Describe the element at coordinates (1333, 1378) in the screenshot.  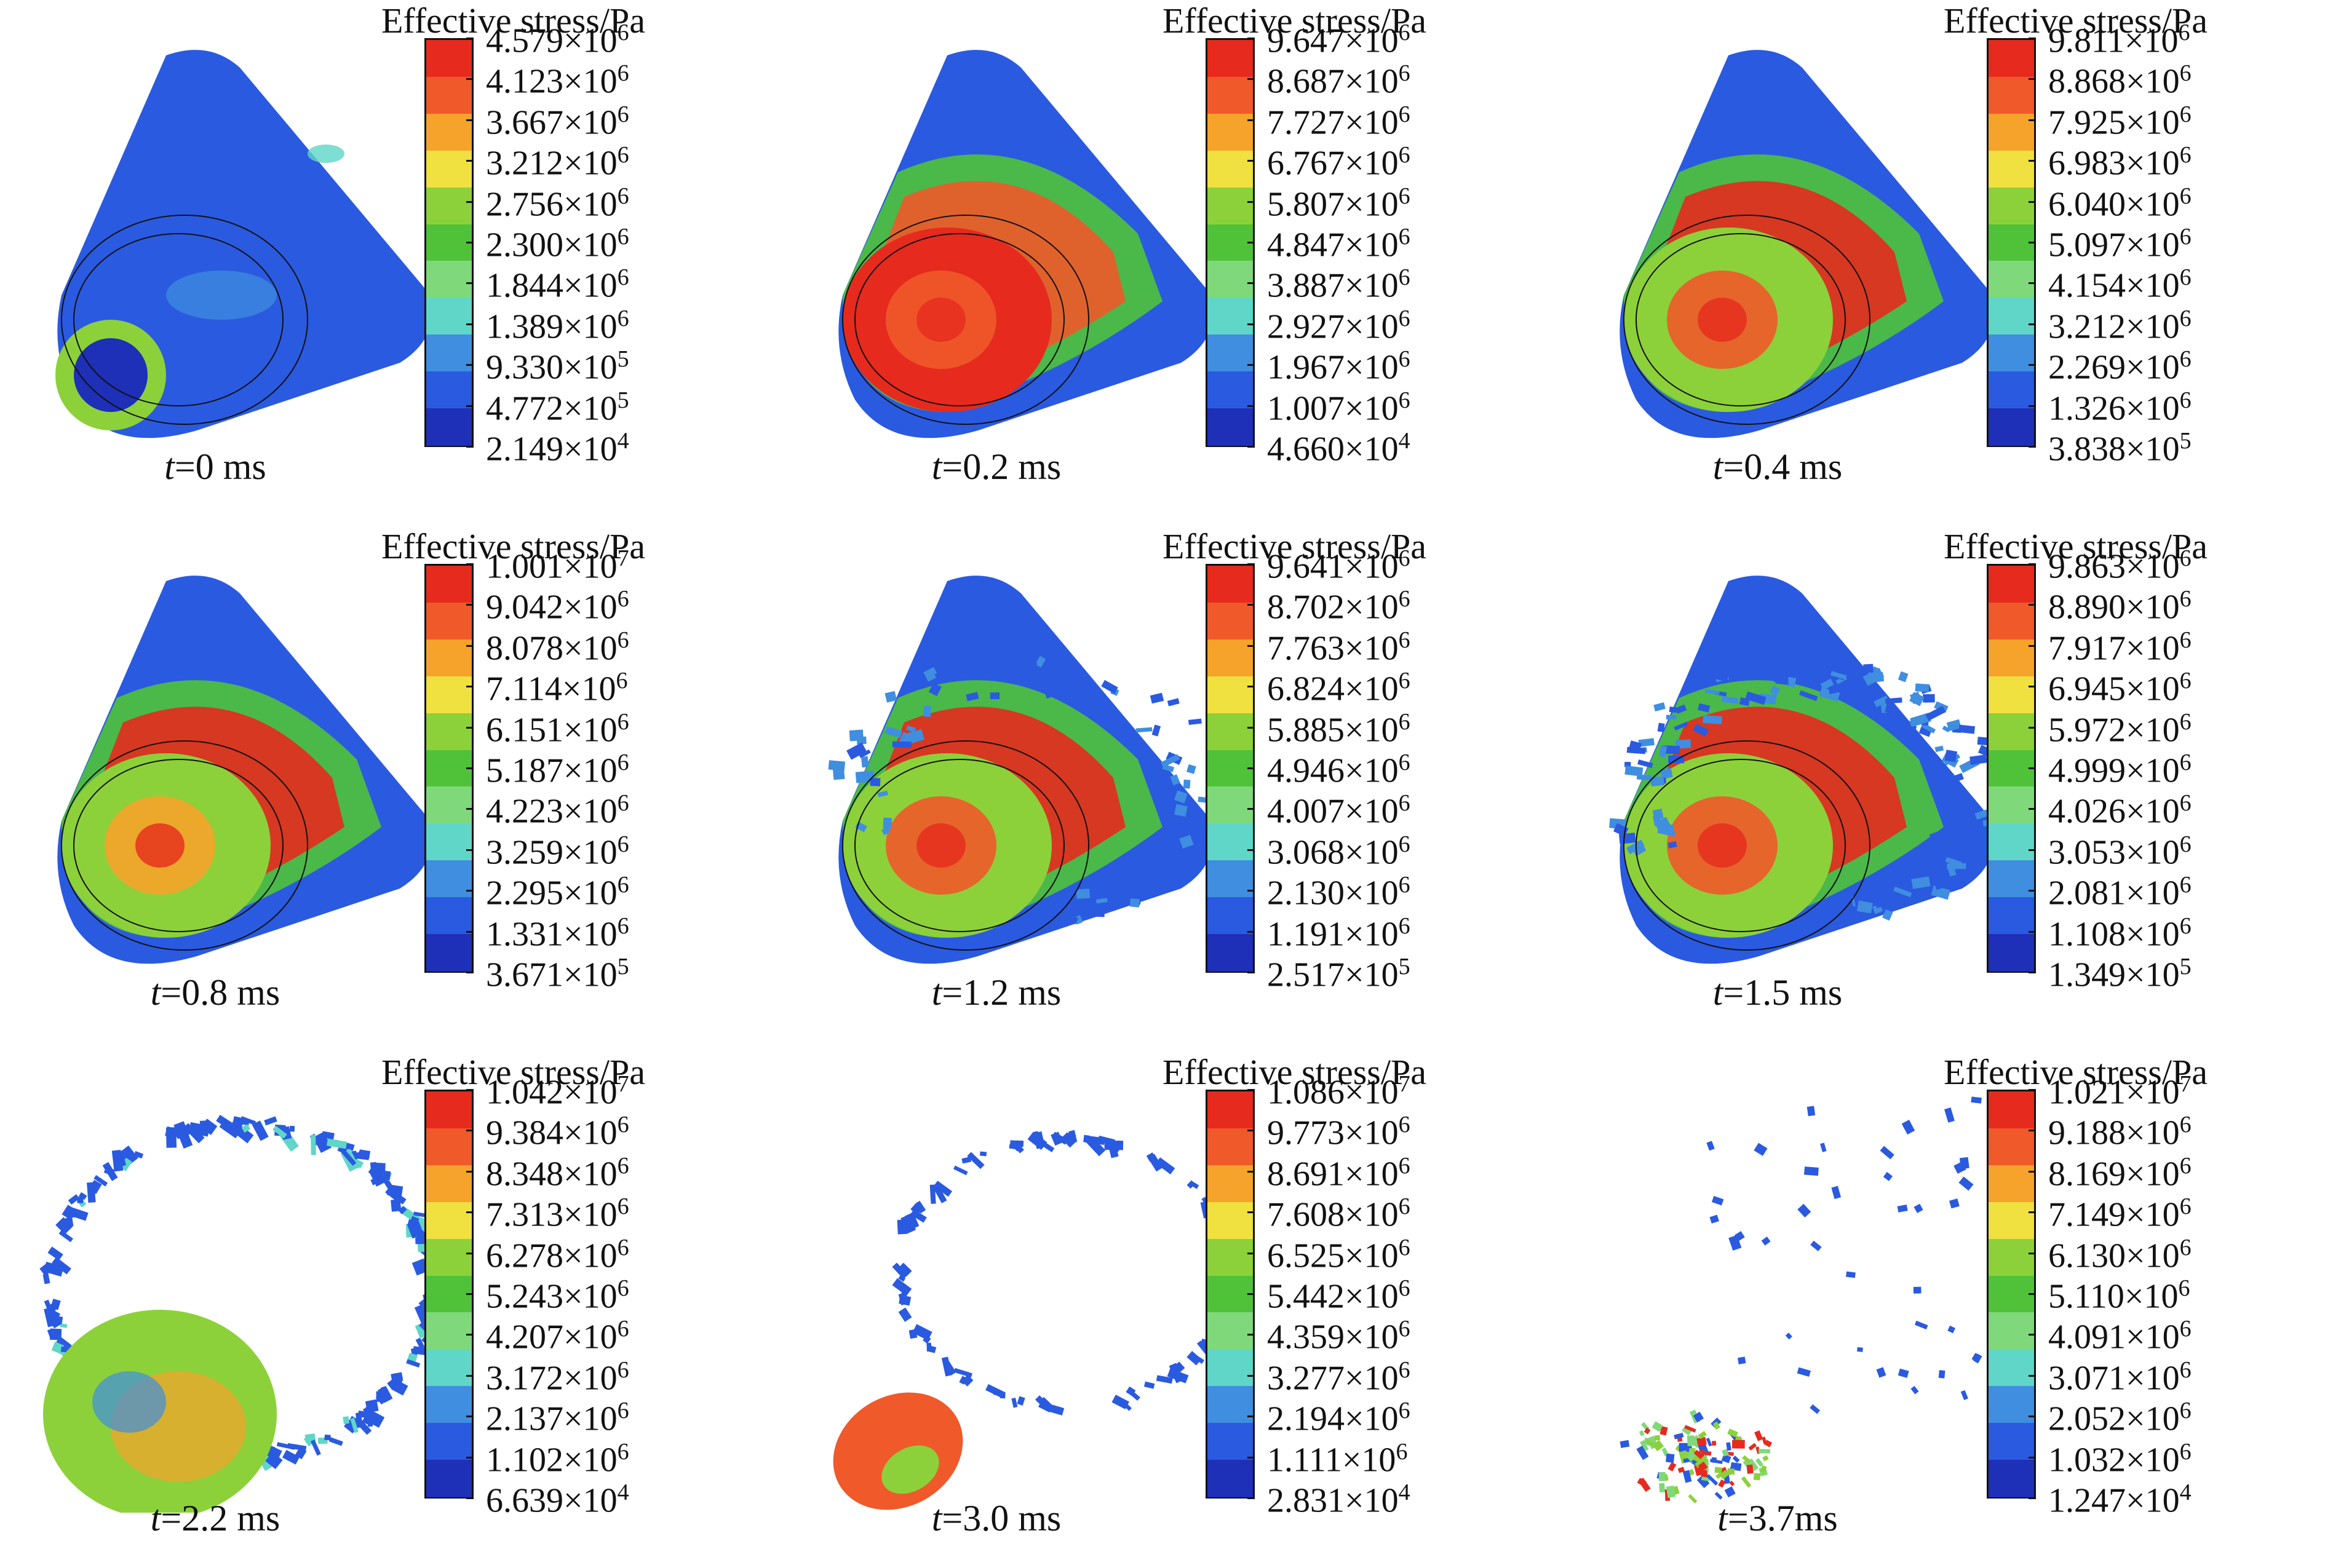
I see `tick-mantissa: 3.277×10` at that location.